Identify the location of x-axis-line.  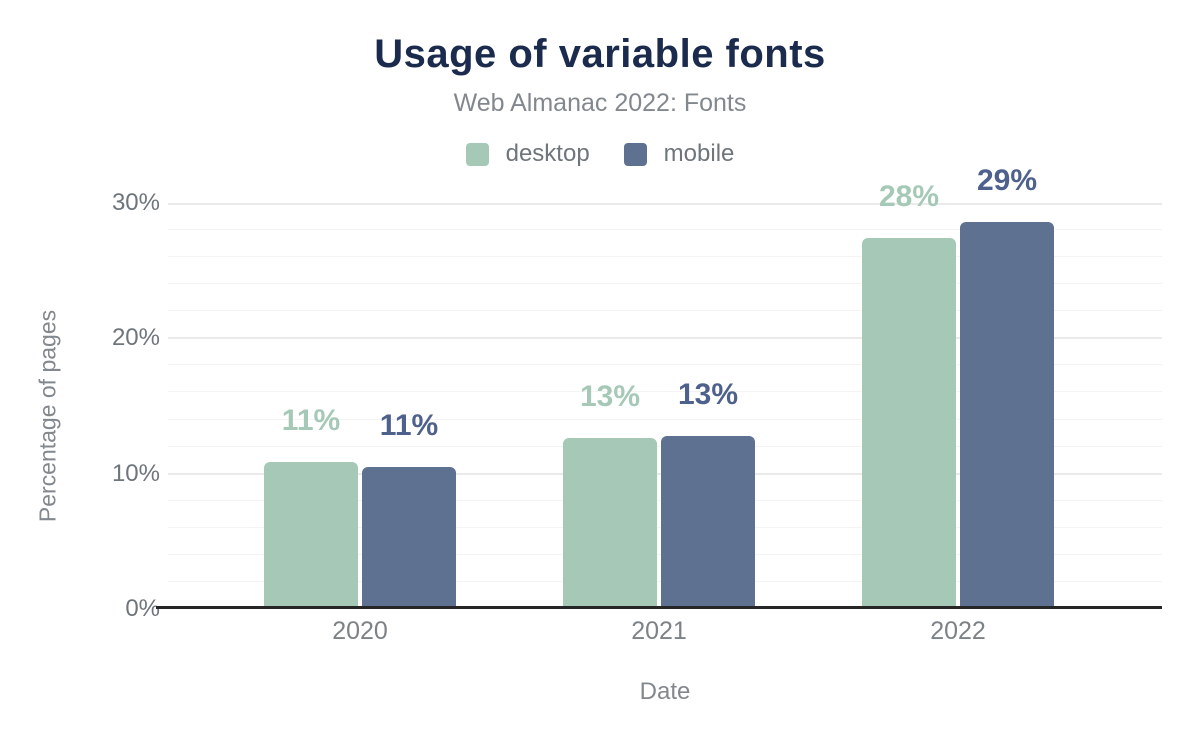
(659, 607).